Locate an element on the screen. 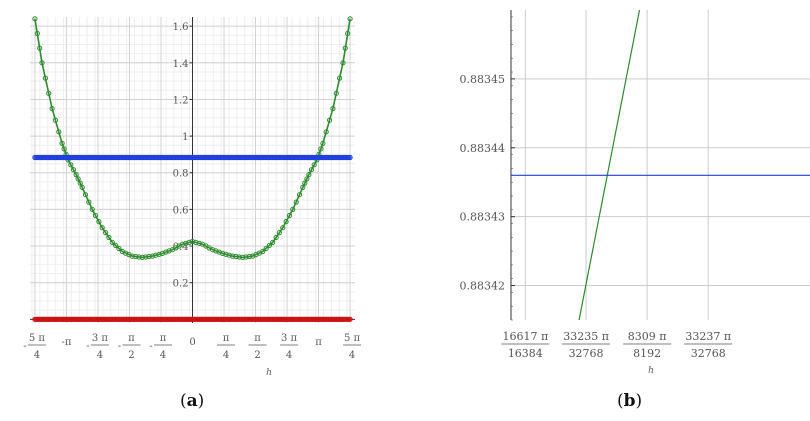 This screenshot has width=810, height=421. x-tick-label: -π is located at coordinates (66, 342).